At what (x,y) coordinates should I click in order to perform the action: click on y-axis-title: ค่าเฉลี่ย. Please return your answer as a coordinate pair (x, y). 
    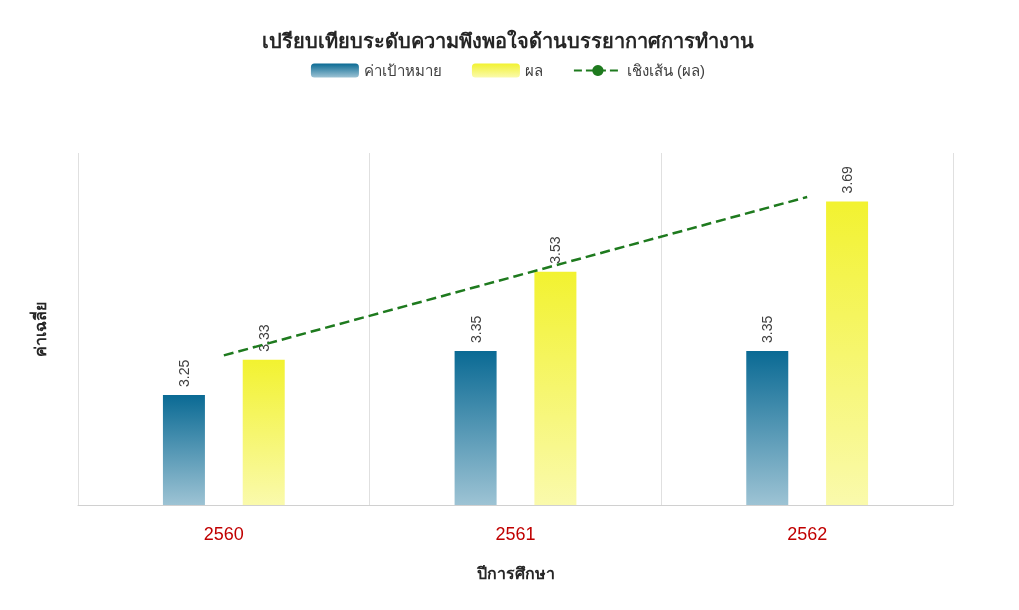
    Looking at the image, I should click on (38, 329).